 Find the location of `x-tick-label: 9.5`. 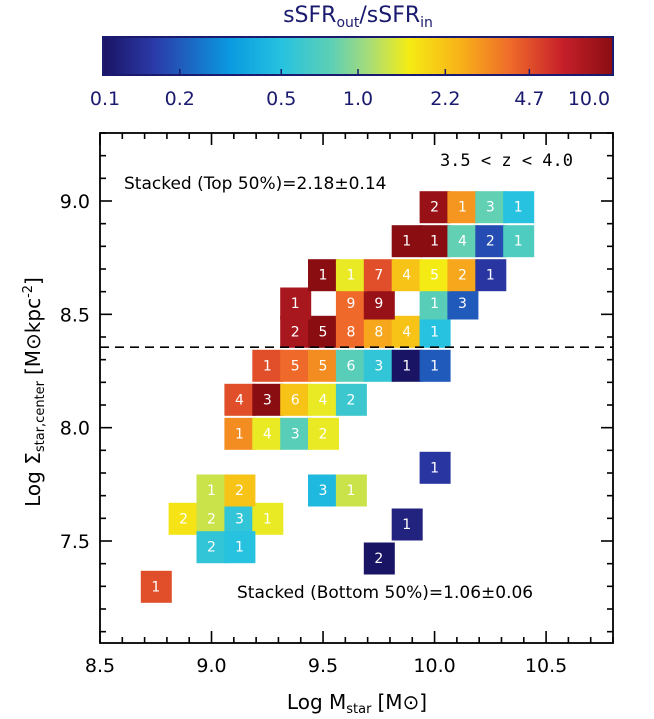

x-tick-label: 9.5 is located at coordinates (323, 666).